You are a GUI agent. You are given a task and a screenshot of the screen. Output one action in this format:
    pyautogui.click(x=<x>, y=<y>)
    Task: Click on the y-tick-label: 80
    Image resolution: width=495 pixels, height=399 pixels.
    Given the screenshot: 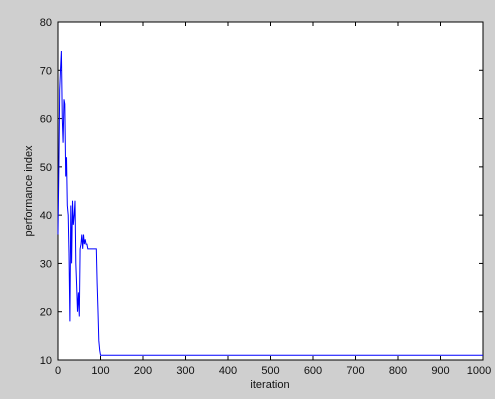 What is the action you would take?
    pyautogui.click(x=46, y=23)
    